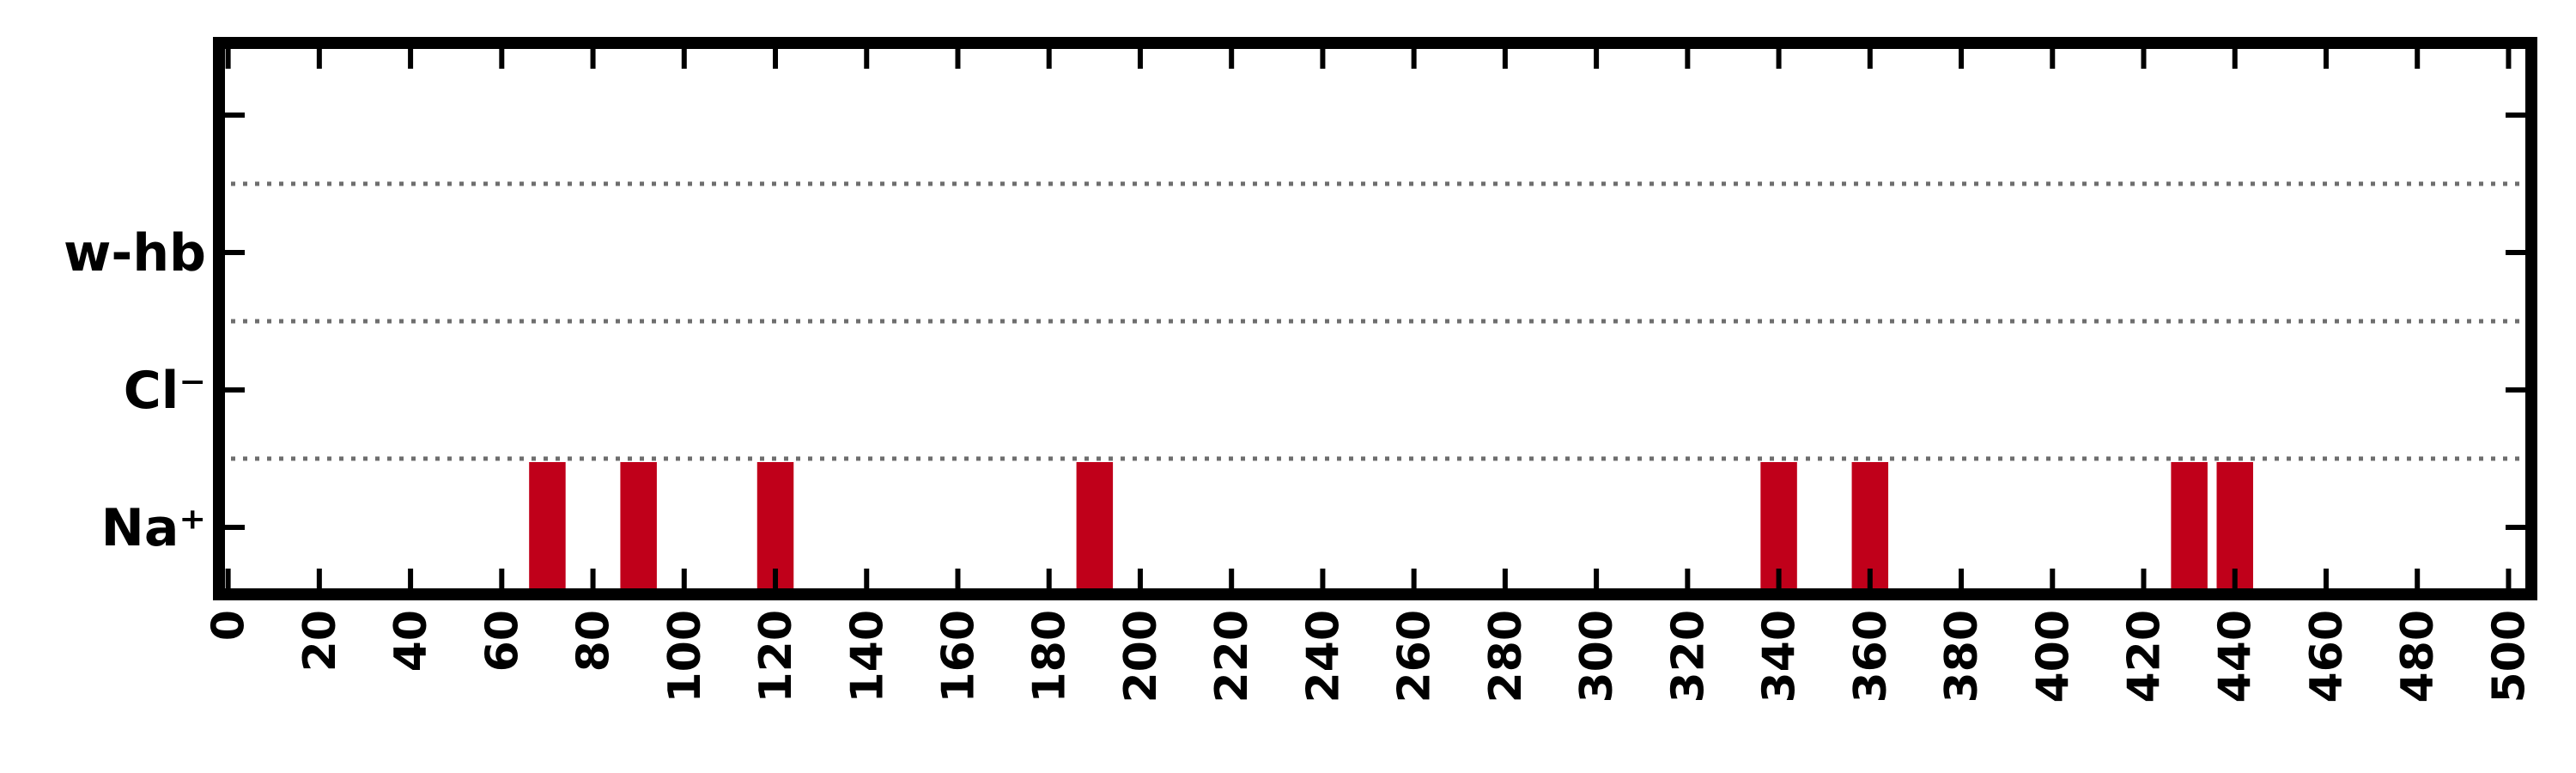 The height and width of the screenshot is (773, 2576). Describe the element at coordinates (1232, 656) in the screenshot. I see `x-tick-label: 220` at that location.